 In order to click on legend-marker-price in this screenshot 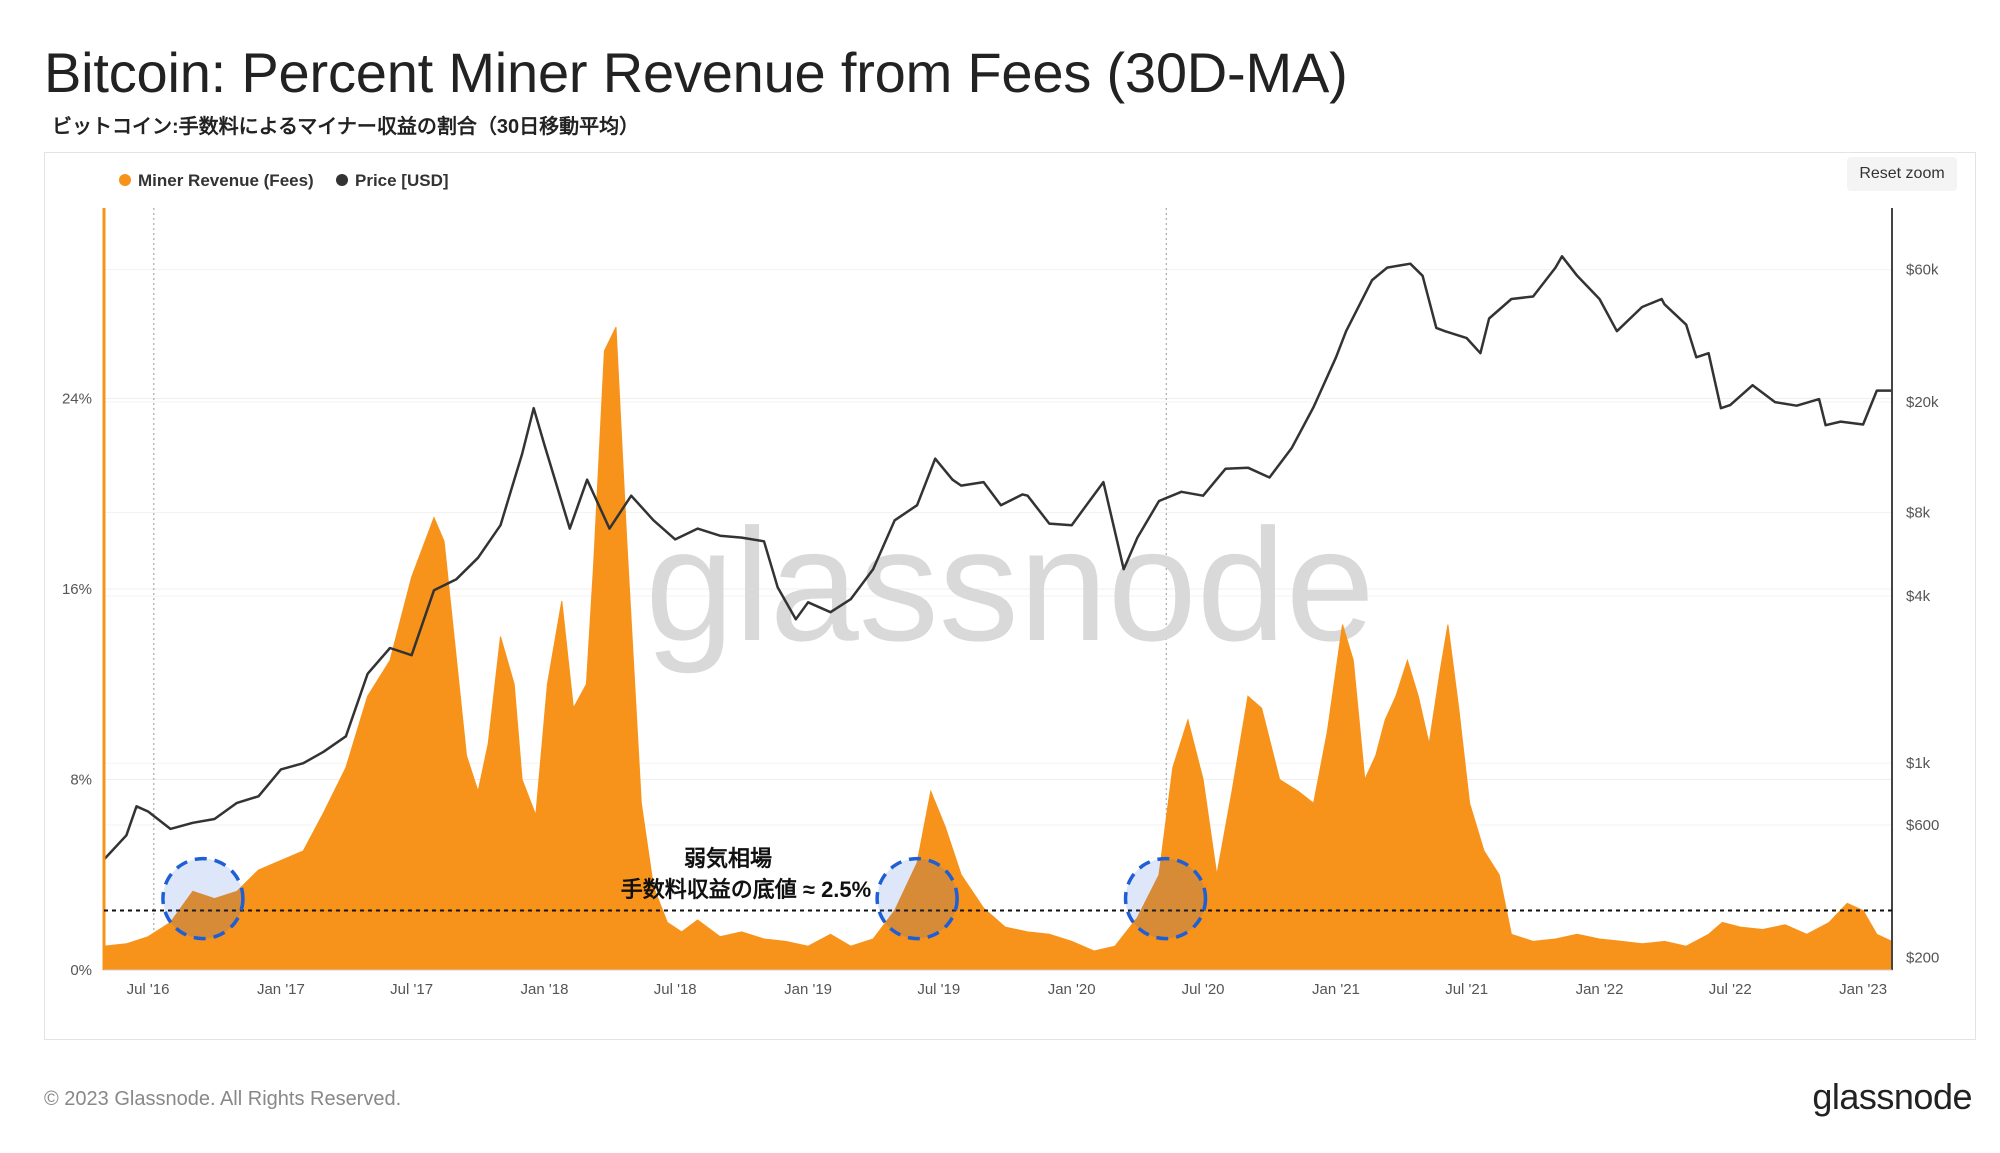, I will do `click(342, 180)`.